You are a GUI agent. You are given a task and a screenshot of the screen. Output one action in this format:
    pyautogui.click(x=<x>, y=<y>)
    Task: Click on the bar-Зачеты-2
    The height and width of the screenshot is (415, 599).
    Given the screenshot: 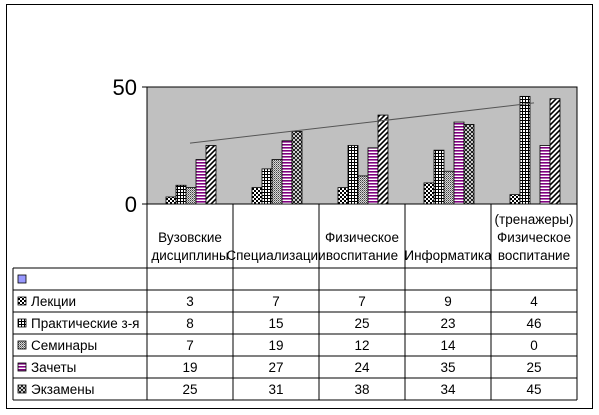 What is the action you would take?
    pyautogui.click(x=373, y=176)
    